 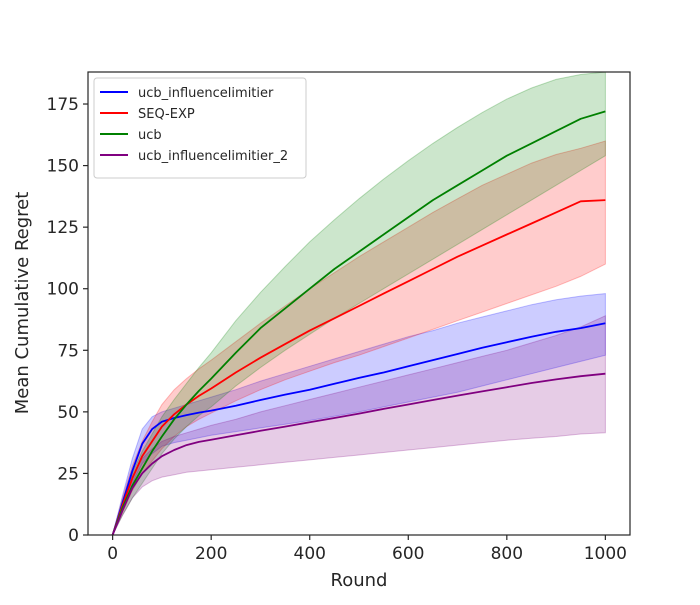 I want to click on y-tick-label: 25, so click(x=68, y=474).